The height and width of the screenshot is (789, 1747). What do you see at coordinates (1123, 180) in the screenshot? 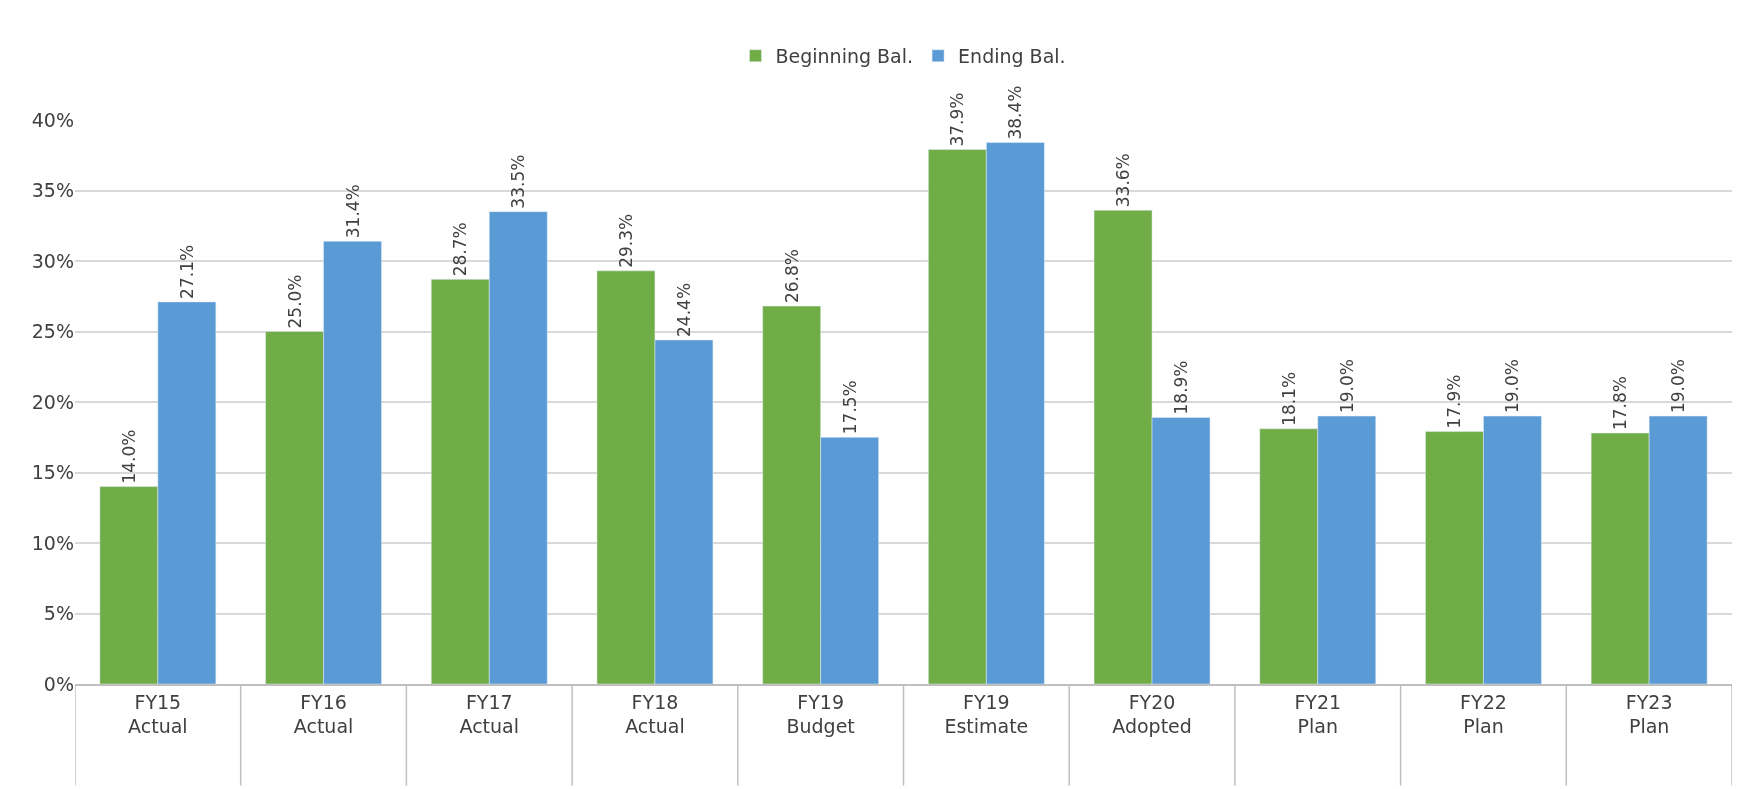
I see `data-label: 33.6%` at bounding box center [1123, 180].